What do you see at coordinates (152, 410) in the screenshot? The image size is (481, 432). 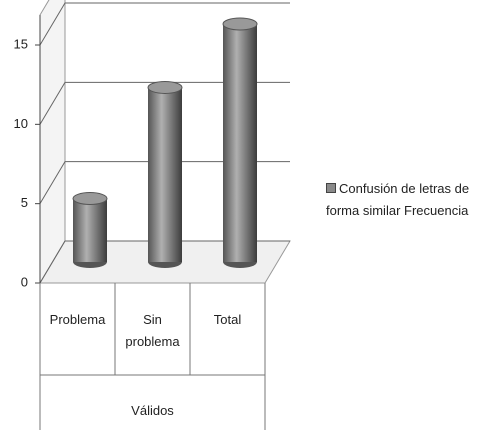 I see `x-group-label: Válidos` at bounding box center [152, 410].